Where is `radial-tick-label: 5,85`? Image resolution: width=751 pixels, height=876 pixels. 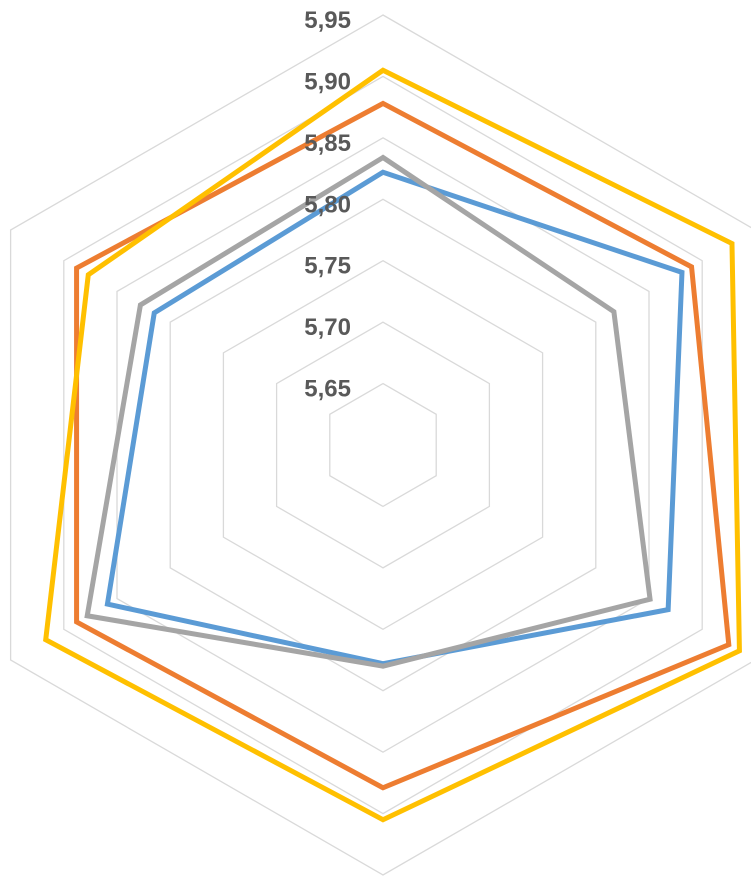
radial-tick-label: 5,85 is located at coordinates (327, 143).